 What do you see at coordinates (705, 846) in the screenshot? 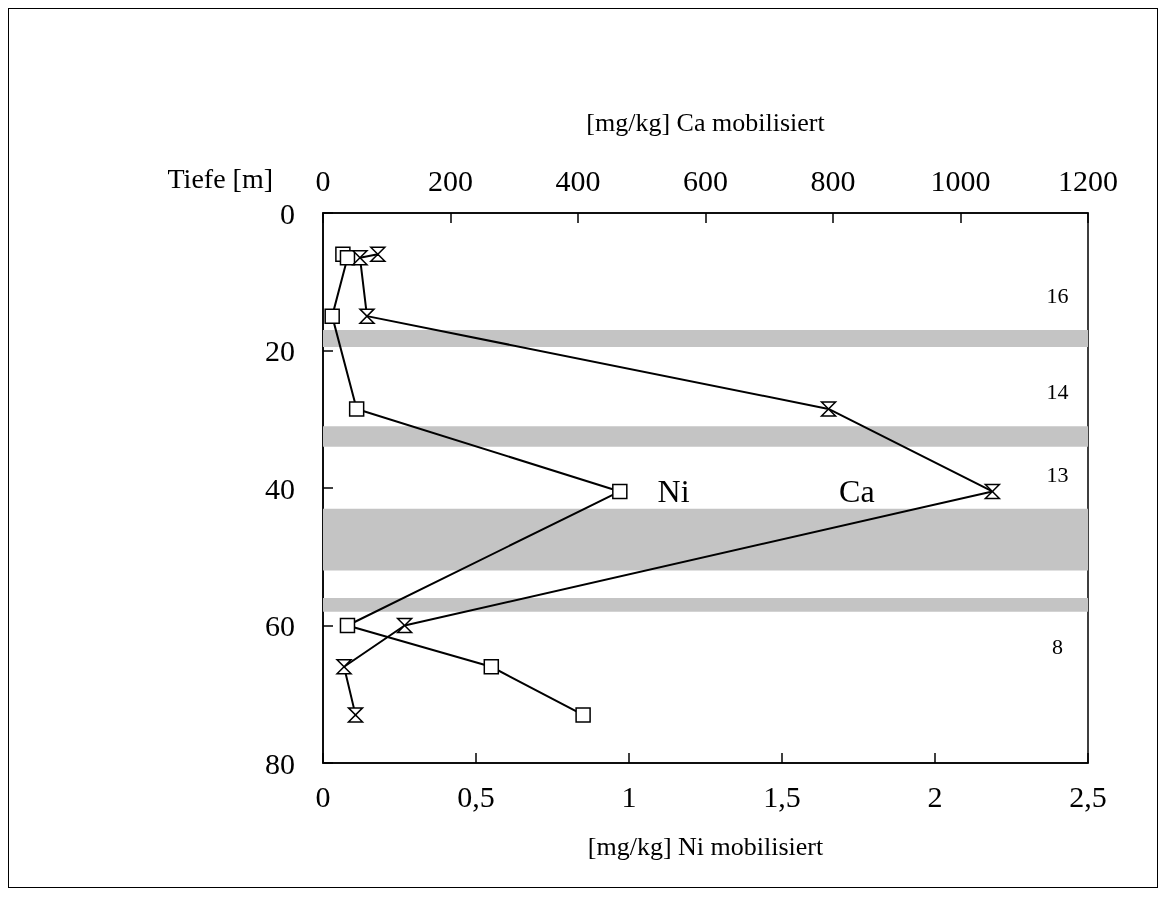
I see `x-axis-title: [mg/kg] Ni mobilisiert` at bounding box center [705, 846].